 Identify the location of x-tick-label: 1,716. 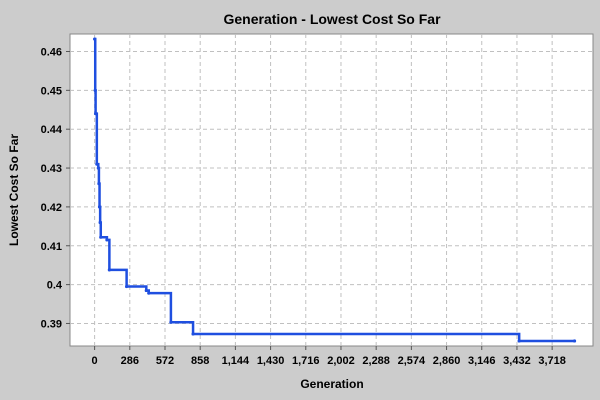
(306, 361).